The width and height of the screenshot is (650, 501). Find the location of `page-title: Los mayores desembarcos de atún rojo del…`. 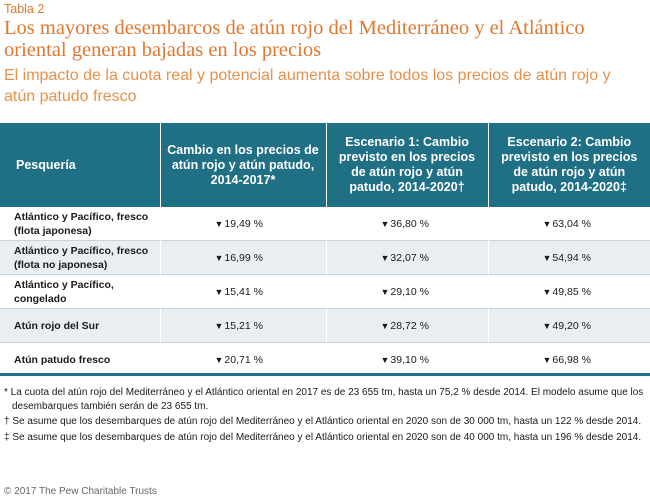

page-title: Los mayores desembarcos de atún rojo del… is located at coordinates (294, 39).